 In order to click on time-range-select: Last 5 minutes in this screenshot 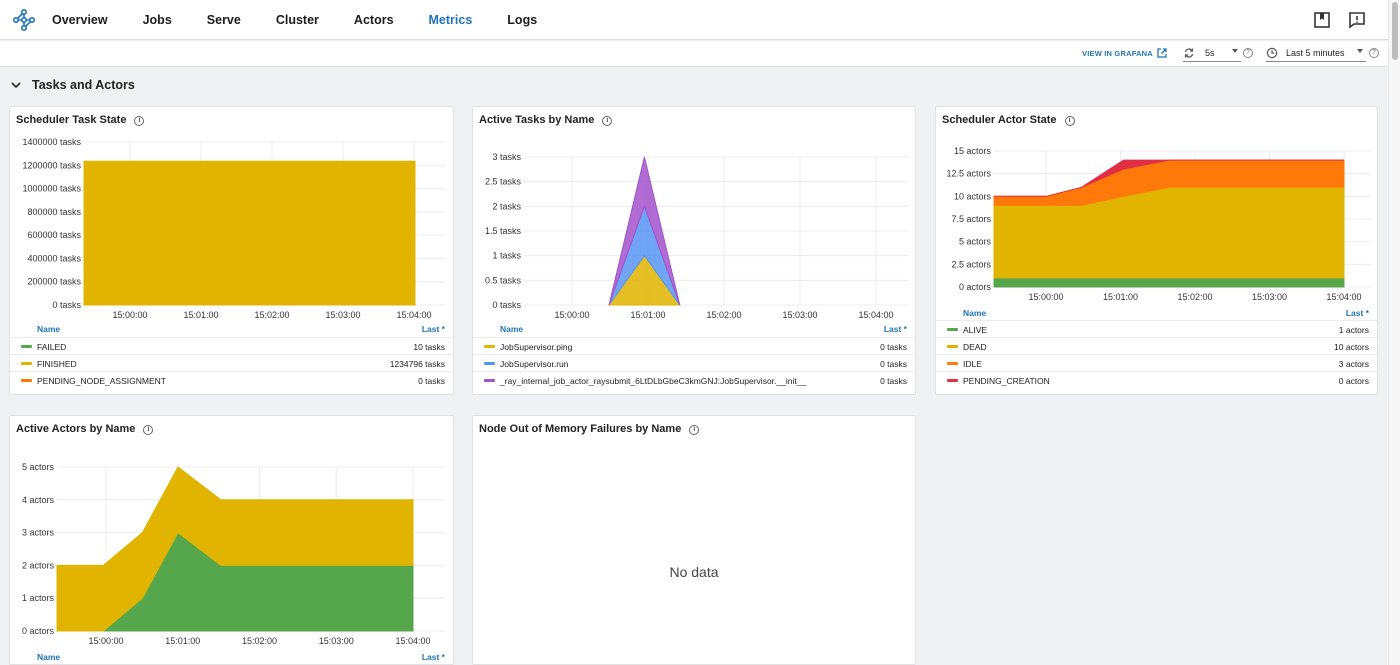, I will do `click(1316, 53)`.